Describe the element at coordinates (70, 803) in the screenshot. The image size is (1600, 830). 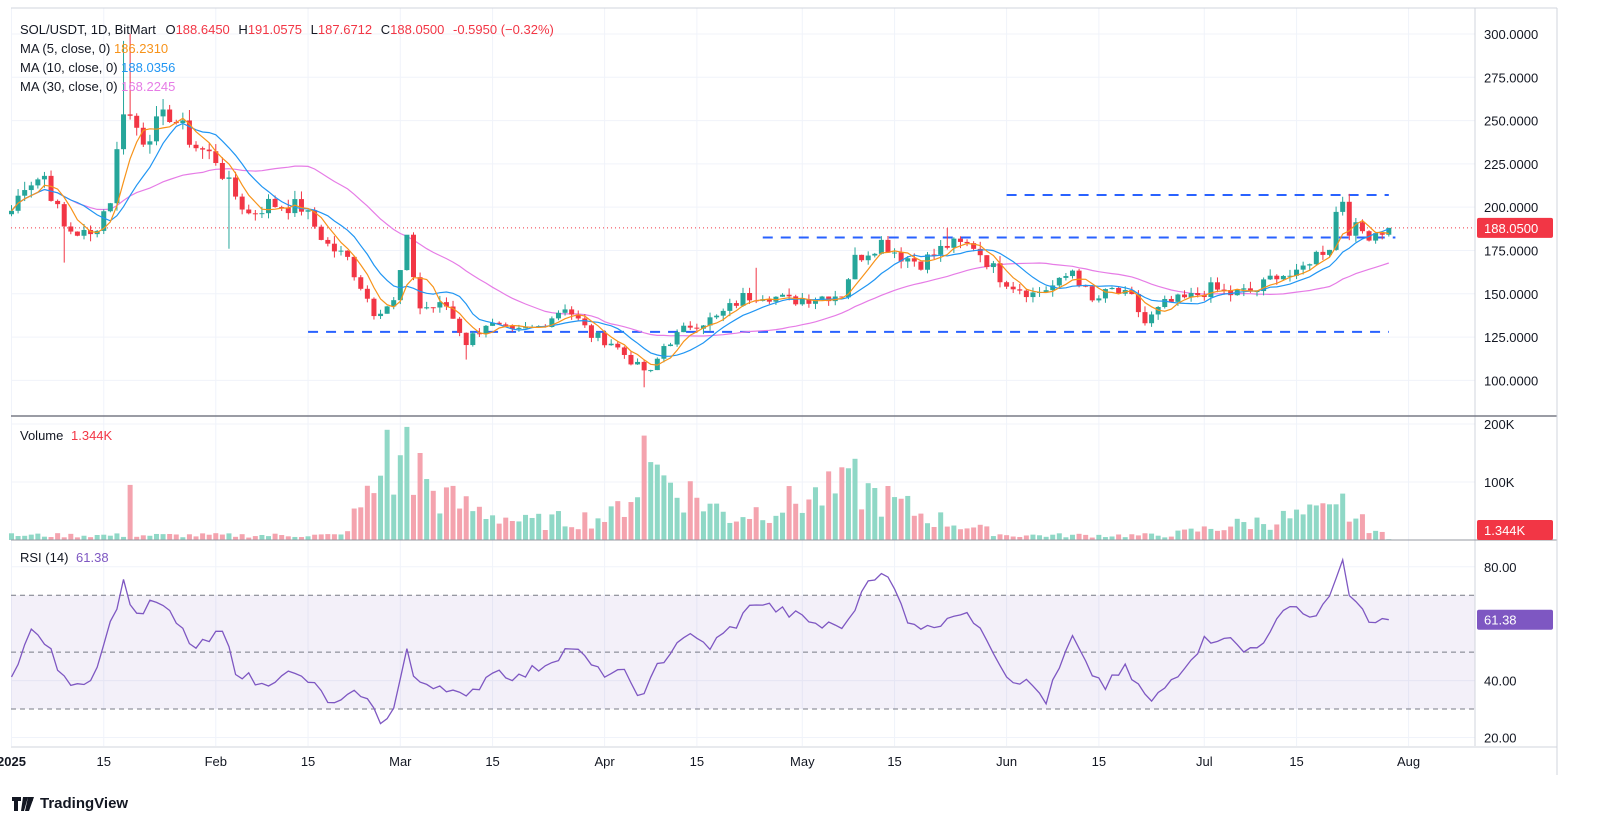
I see `tradingview-logo: TradingView` at that location.